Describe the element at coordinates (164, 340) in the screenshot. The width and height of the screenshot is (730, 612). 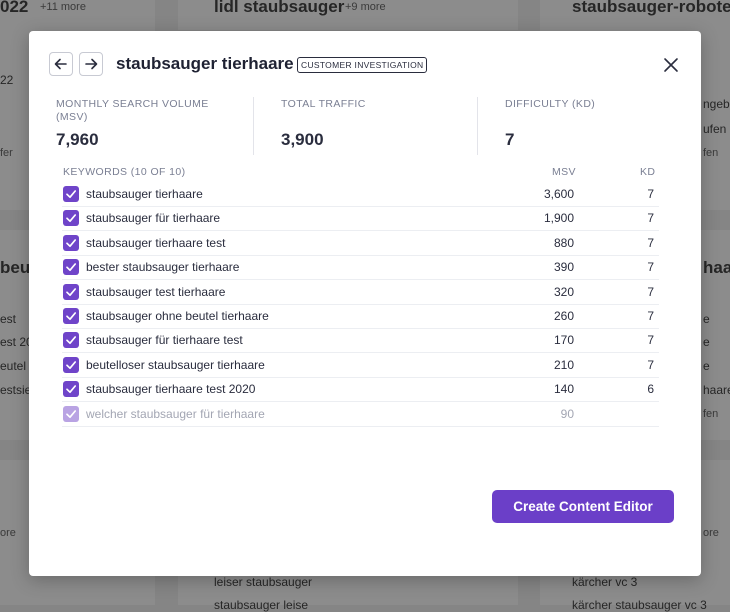
I see `keyword: staubsauger für tierhaare test` at that location.